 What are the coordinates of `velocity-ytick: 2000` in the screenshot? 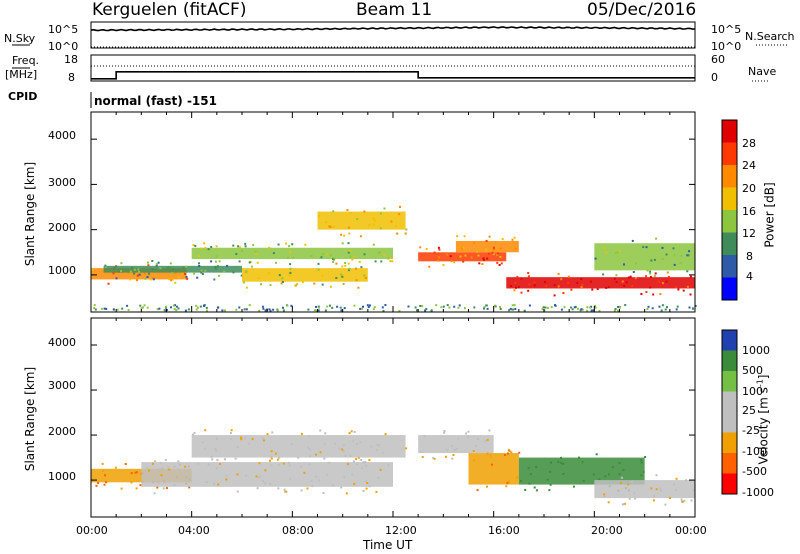 It's located at (62, 431).